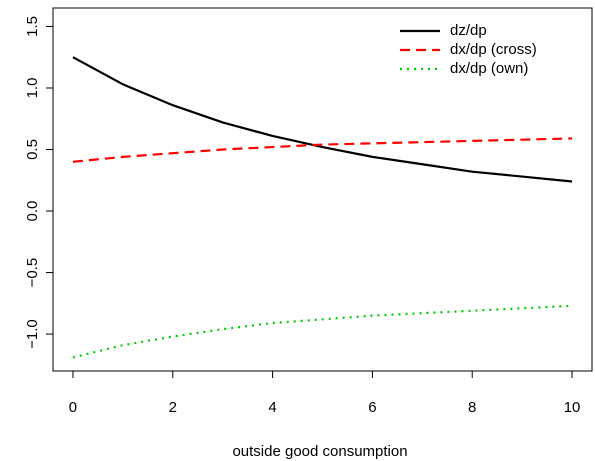 This screenshot has height=461, width=595. Describe the element at coordinates (32, 88) in the screenshot. I see `y-tick-label: 1.0` at that location.